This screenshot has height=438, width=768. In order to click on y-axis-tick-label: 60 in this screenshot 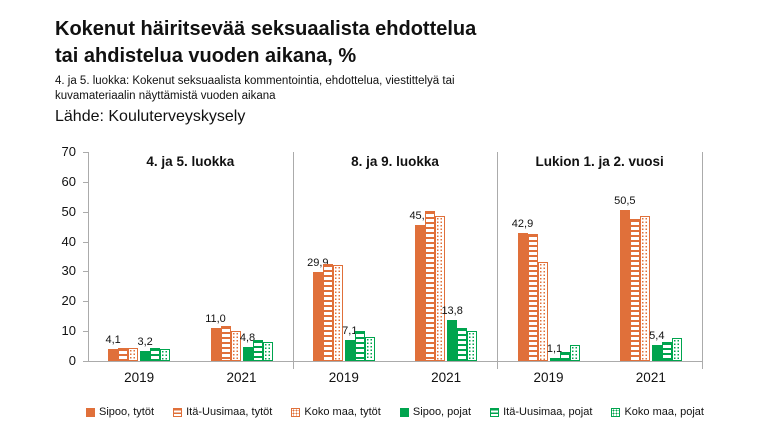, I will do `click(68, 181)`.